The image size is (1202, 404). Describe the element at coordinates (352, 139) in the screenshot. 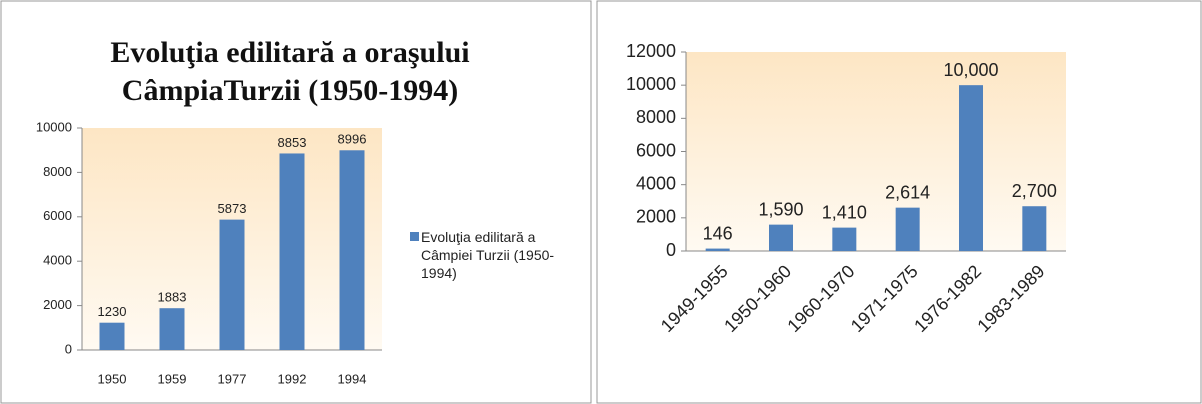

I see `data-label: 8996` at that location.